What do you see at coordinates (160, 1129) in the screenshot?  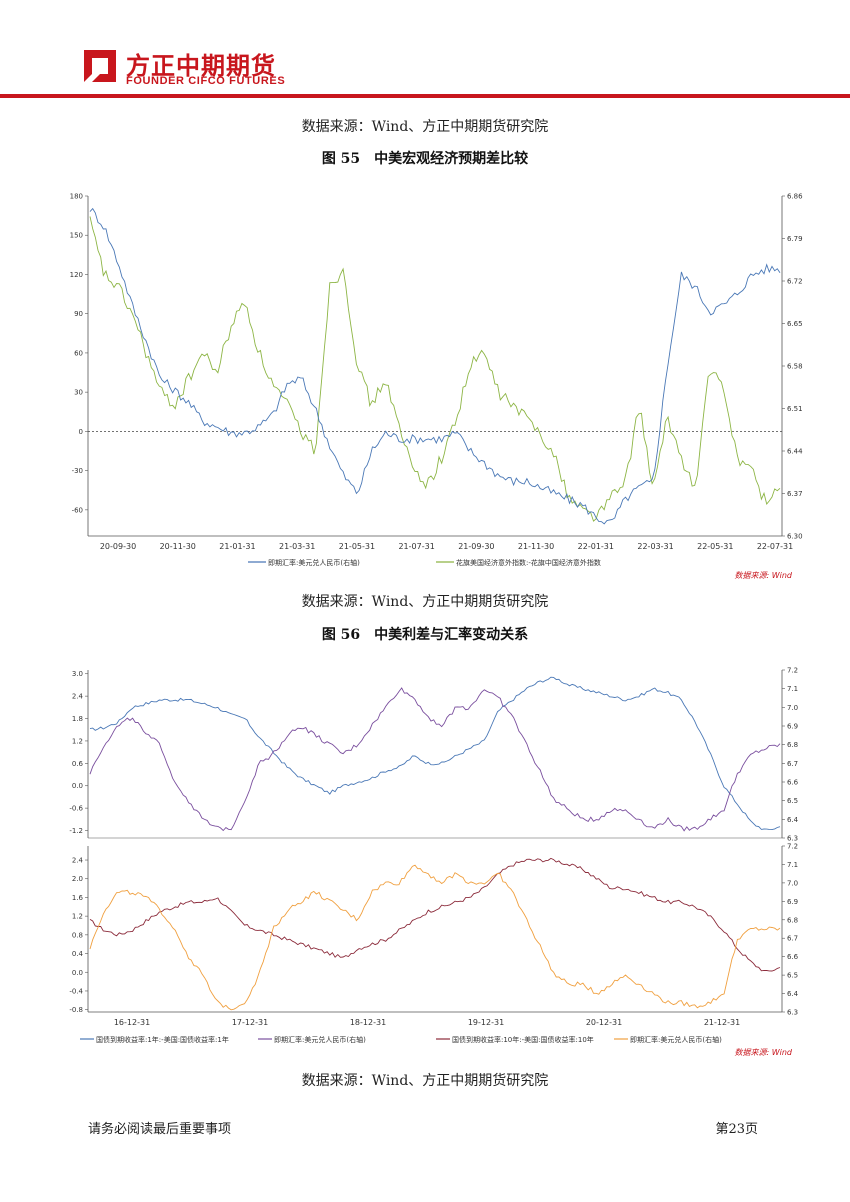 I see `footer-disclaimer: 请务必阅读最后重要事项` at bounding box center [160, 1129].